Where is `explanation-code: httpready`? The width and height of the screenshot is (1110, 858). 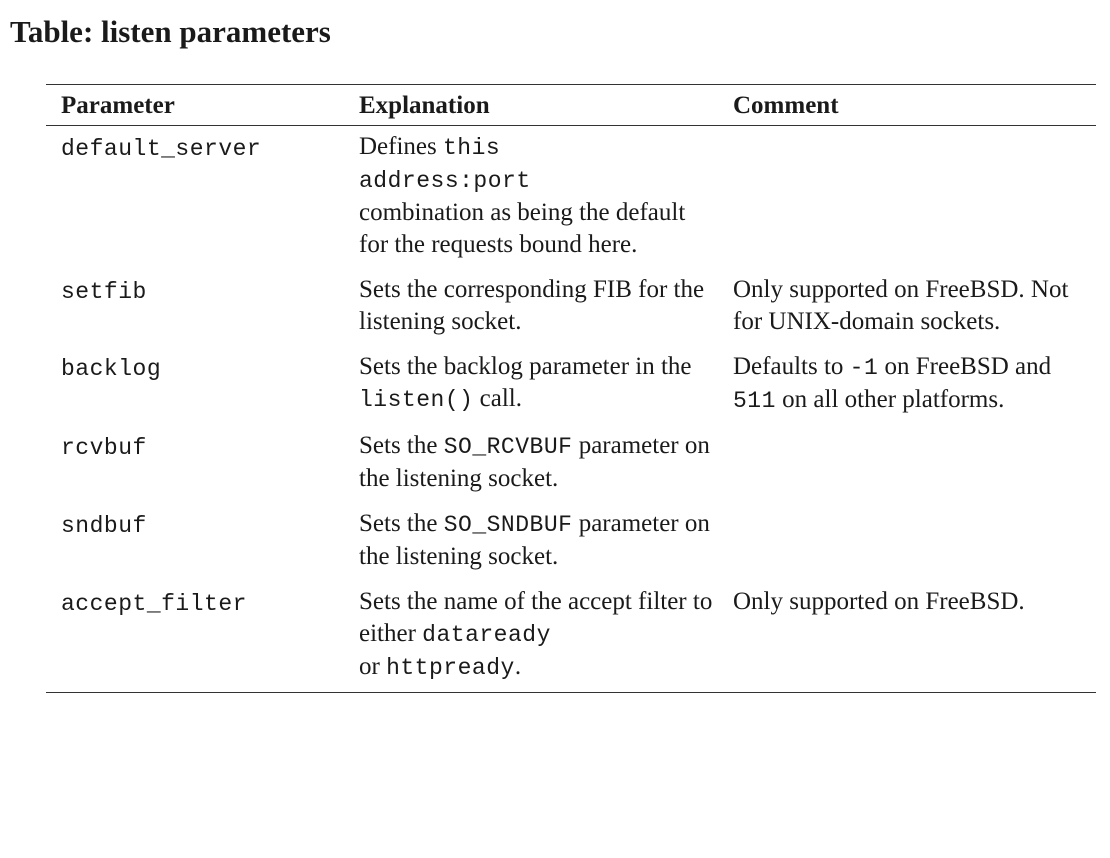
explanation-code: httpready is located at coordinates (450, 668).